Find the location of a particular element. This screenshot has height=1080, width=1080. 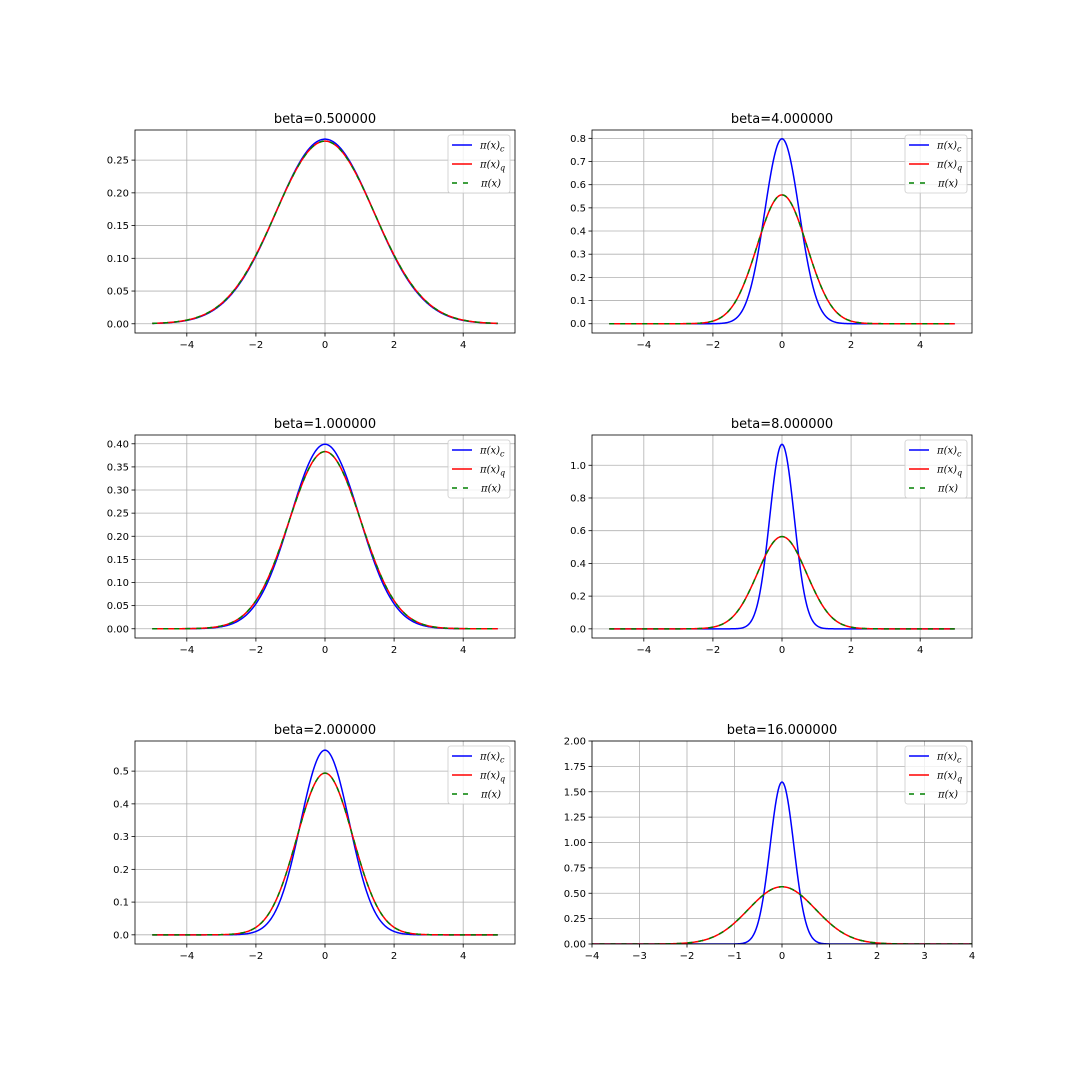

x-tick-label: 3 is located at coordinates (924, 956).